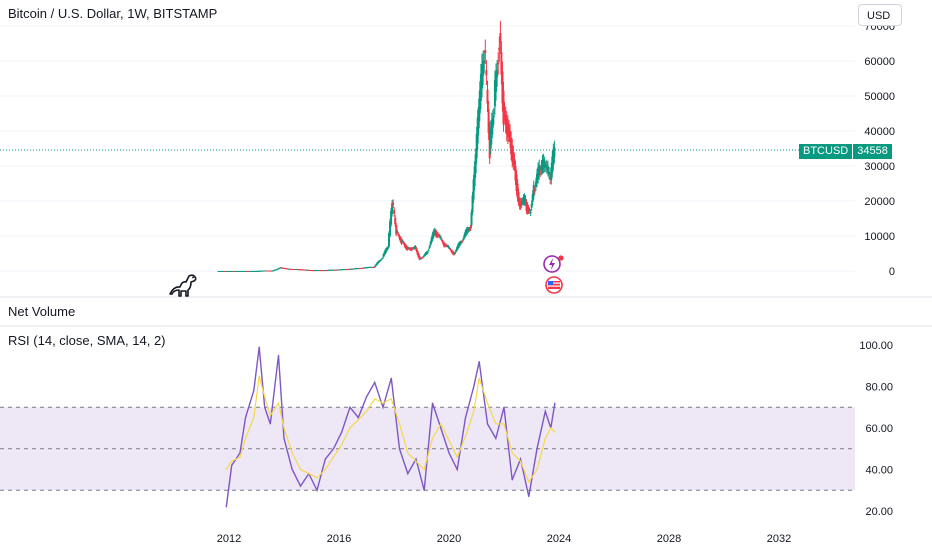  Describe the element at coordinates (559, 539) in the screenshot. I see `time-axis-tick: 2024` at that location.